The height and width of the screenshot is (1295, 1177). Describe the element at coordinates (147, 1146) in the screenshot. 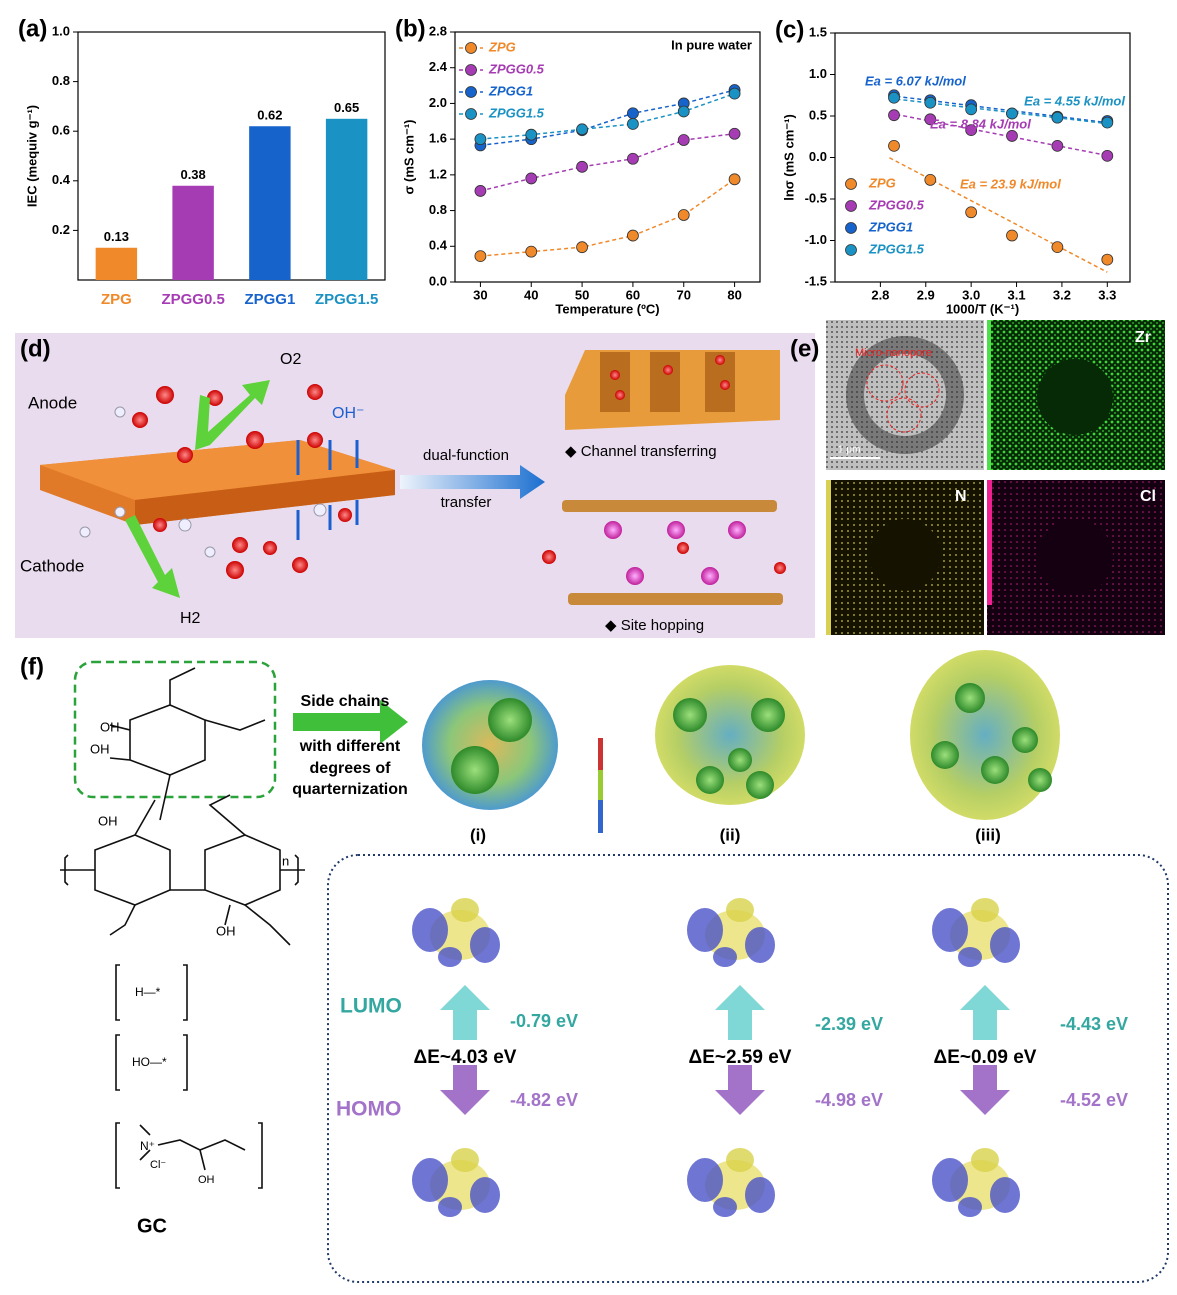

I see `group: N⁺` at that location.